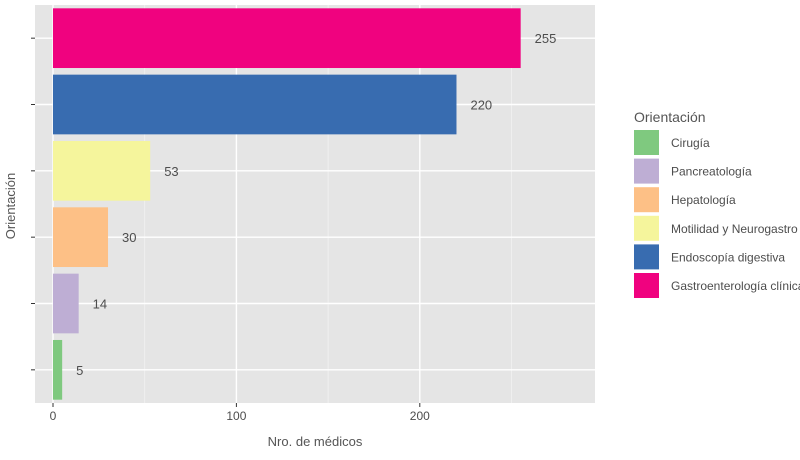 The width and height of the screenshot is (800, 460). Describe the element at coordinates (420, 416) in the screenshot. I see `x-tick-label: 200` at that location.